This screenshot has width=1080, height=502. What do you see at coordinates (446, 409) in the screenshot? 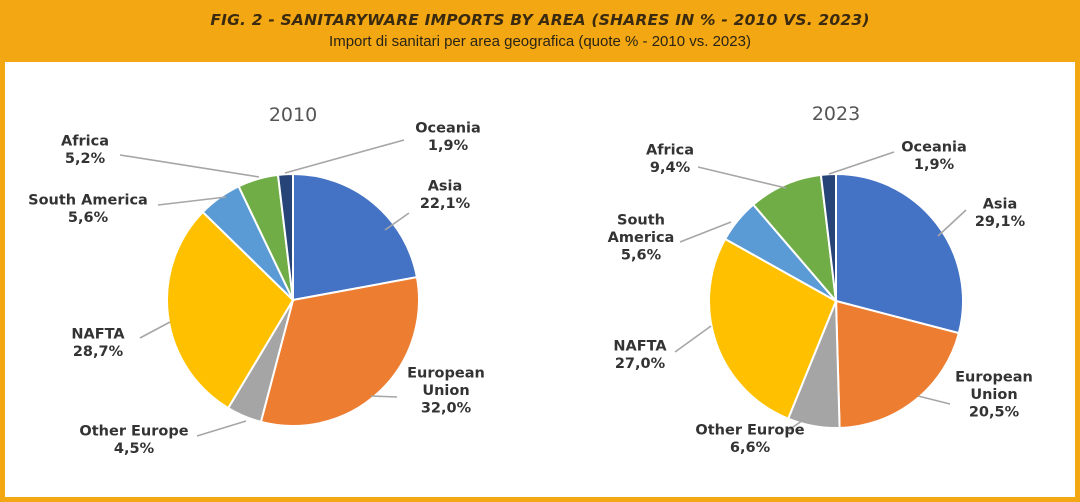
I see `label-line: 32,0%` at bounding box center [446, 409].